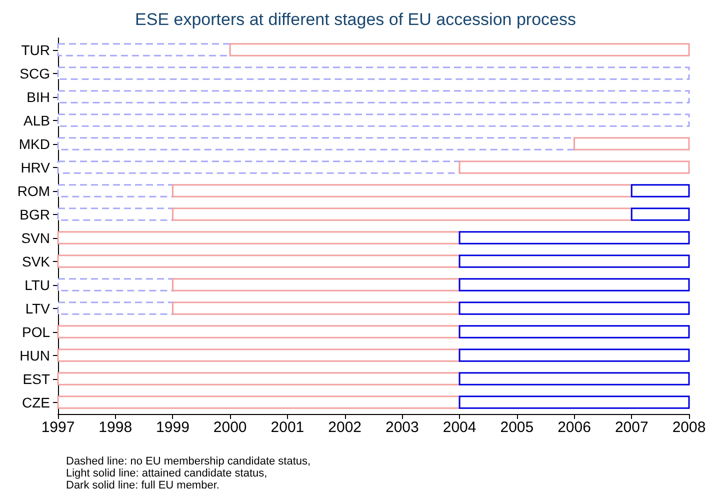 This screenshot has width=711, height=502. Describe the element at coordinates (33, 190) in the screenshot. I see `y-tick-label: ROM` at that location.